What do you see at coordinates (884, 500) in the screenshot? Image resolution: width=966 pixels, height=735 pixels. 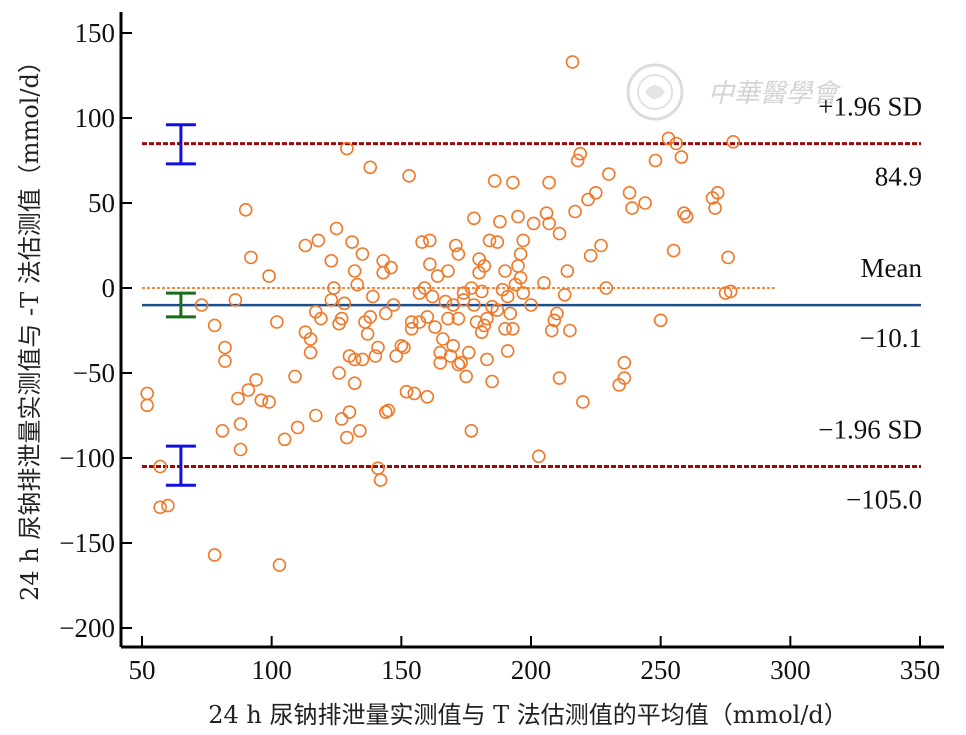 I see `line-value-label: −105.0` at bounding box center [884, 500].